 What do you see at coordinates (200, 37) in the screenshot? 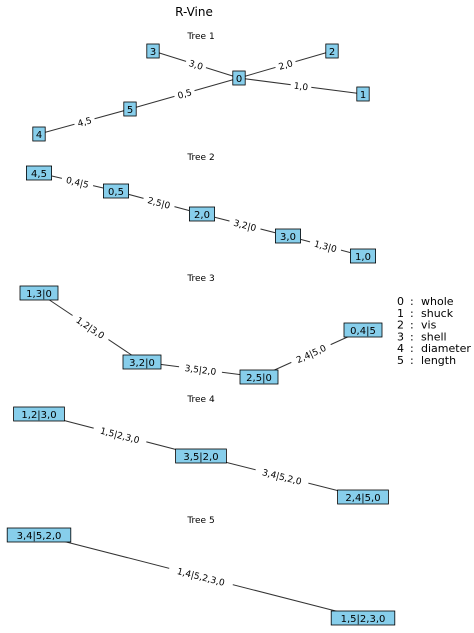
I see `tree-title: Tree 1` at bounding box center [200, 37].